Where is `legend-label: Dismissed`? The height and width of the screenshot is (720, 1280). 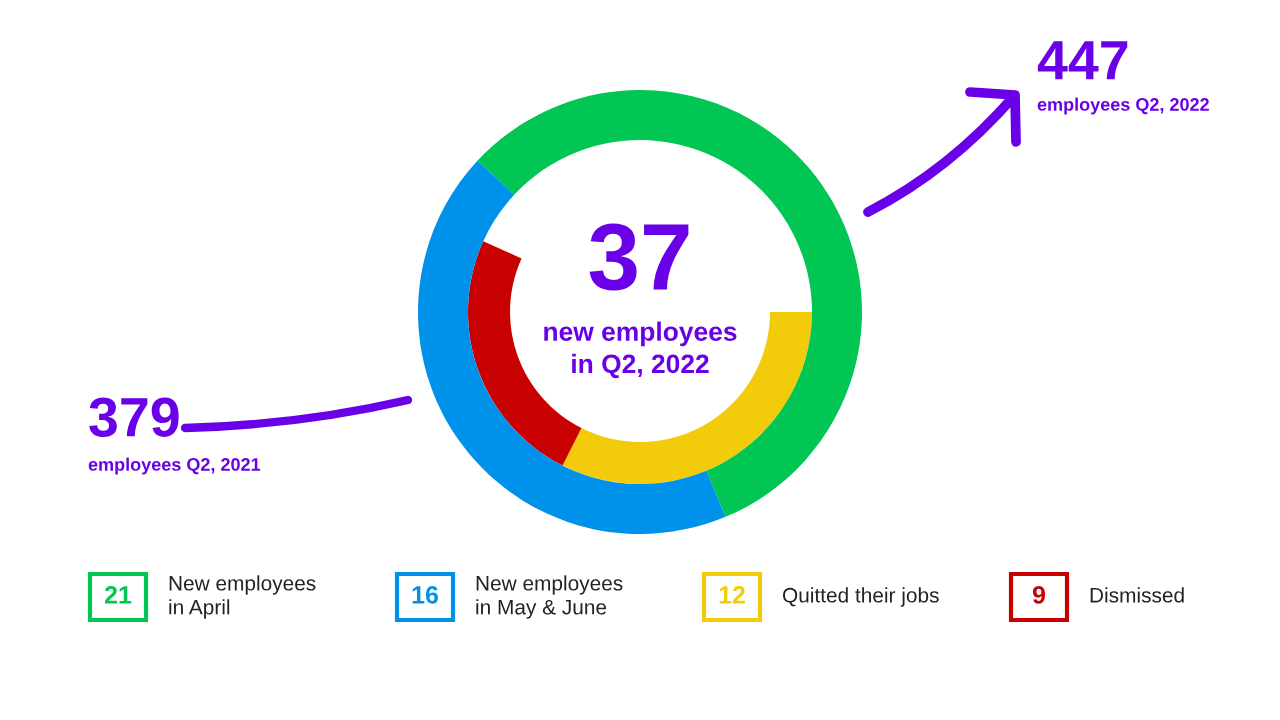
legend-label: Dismissed is located at coordinates (1137, 595).